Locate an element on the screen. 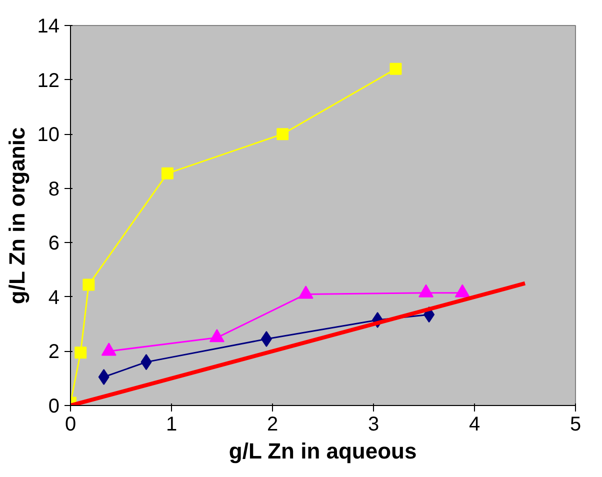 This screenshot has width=602, height=477. x-tick-label: 2 is located at coordinates (272, 425).